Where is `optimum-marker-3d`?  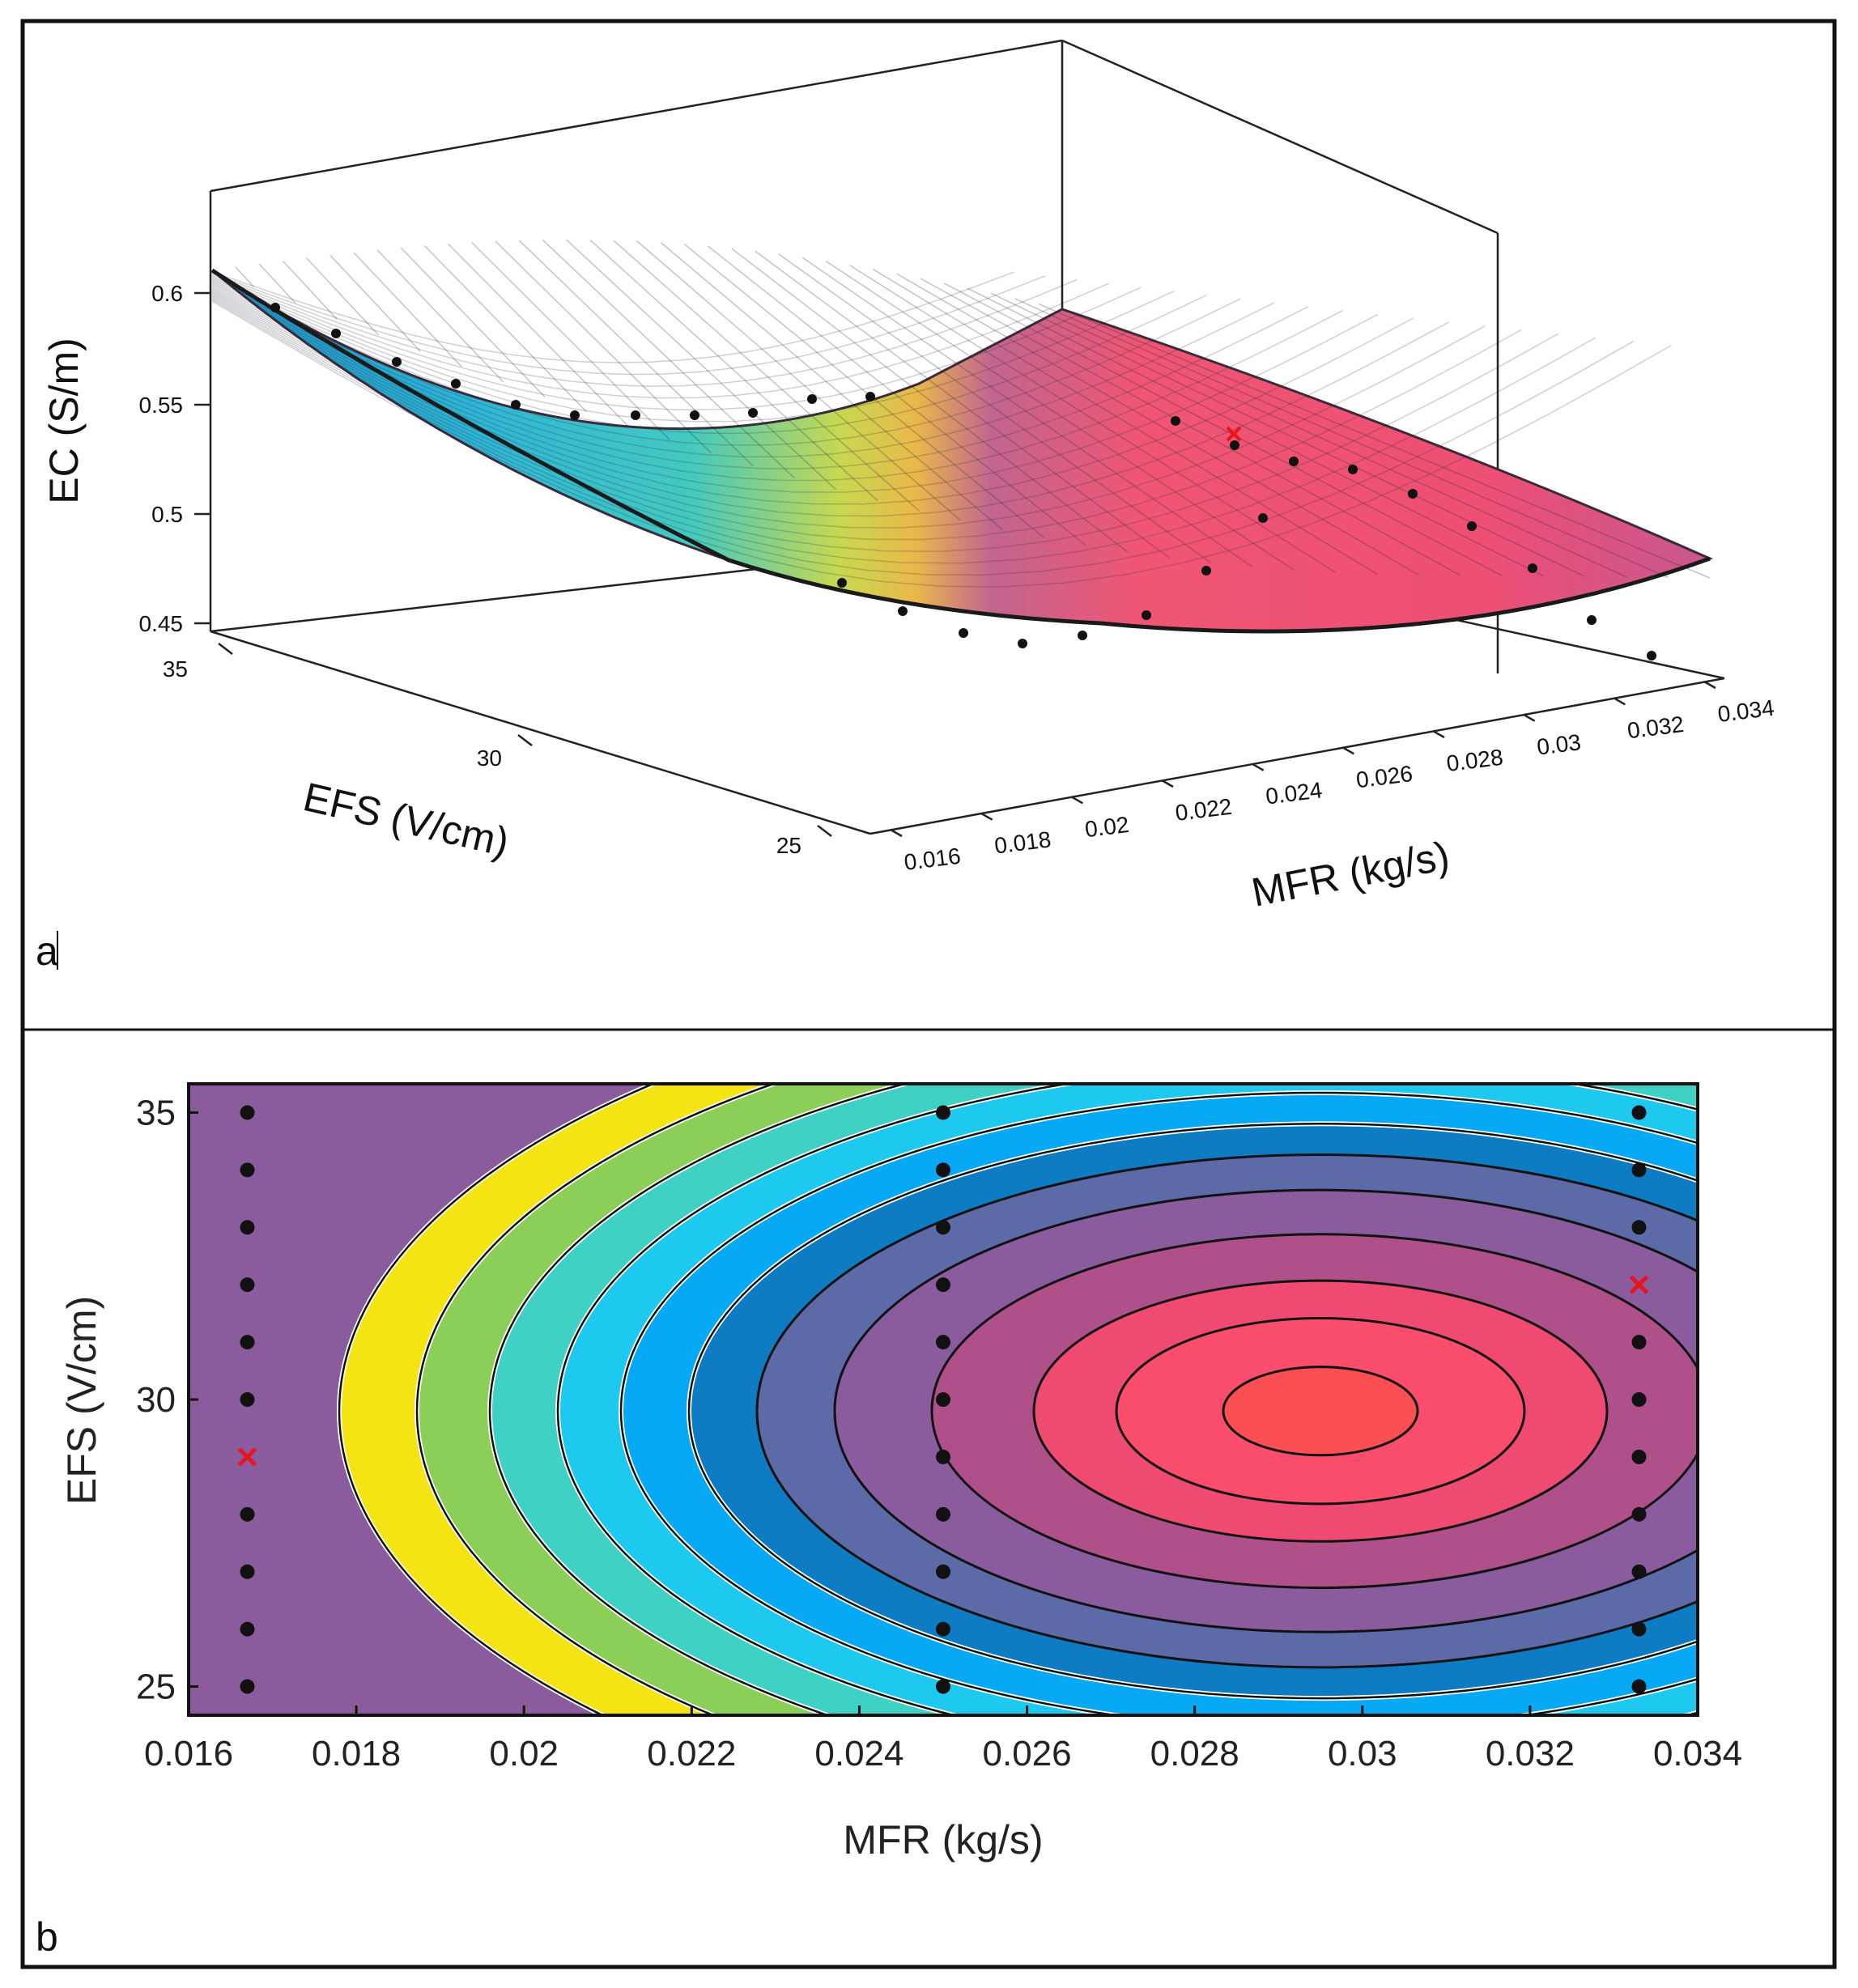 optimum-marker-3d is located at coordinates (1234, 434).